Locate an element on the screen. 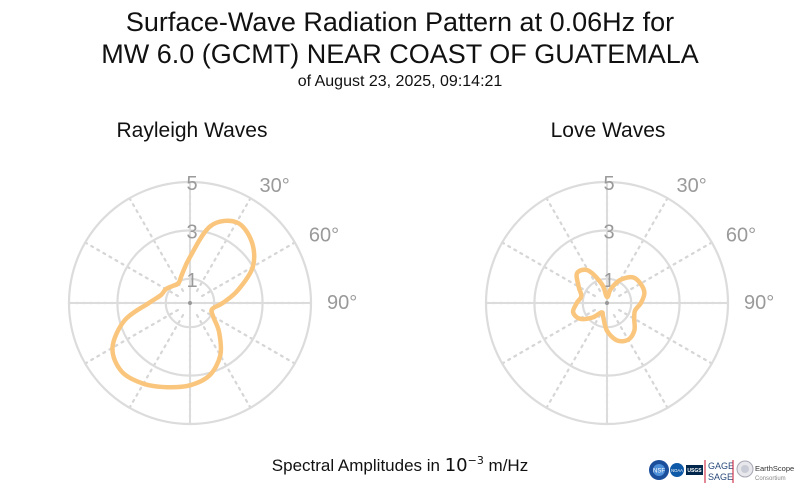 The image size is (800, 496). love-pattern-line is located at coordinates (608, 305).